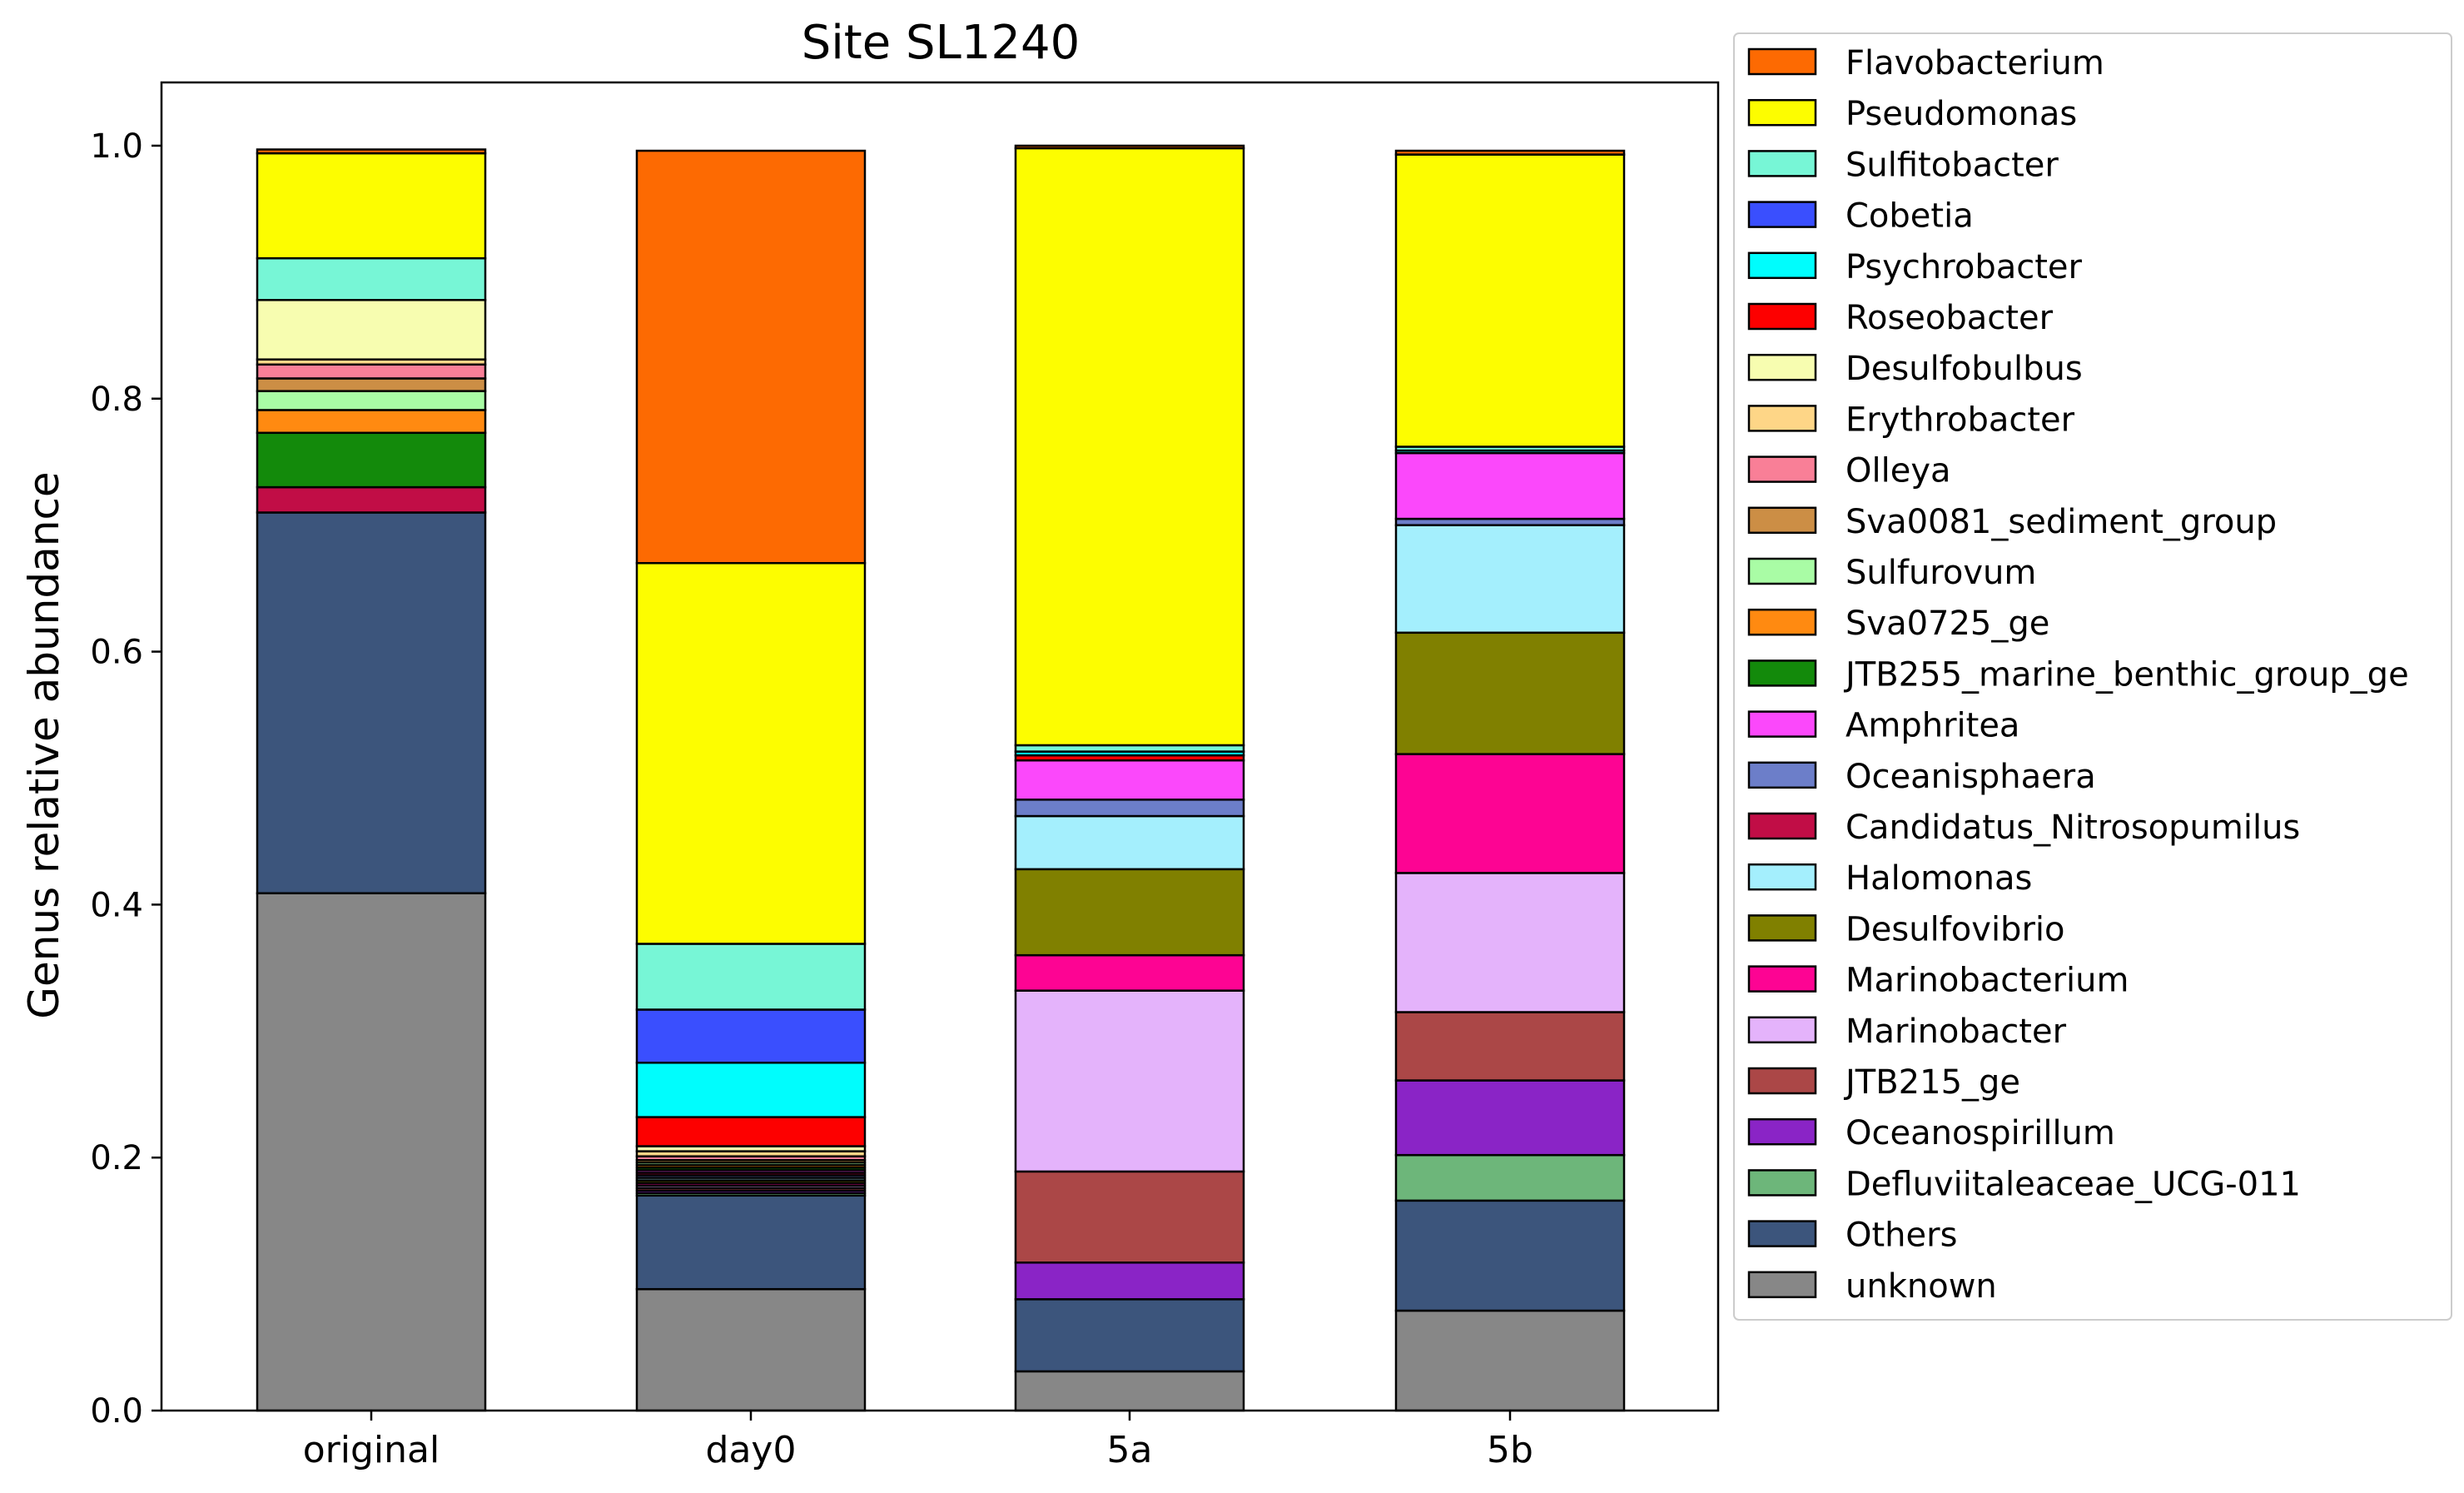 This screenshot has height=1493, width=2464. Describe the element at coordinates (371, 1152) in the screenshot. I see `bar-segment-original-unknown` at that location.